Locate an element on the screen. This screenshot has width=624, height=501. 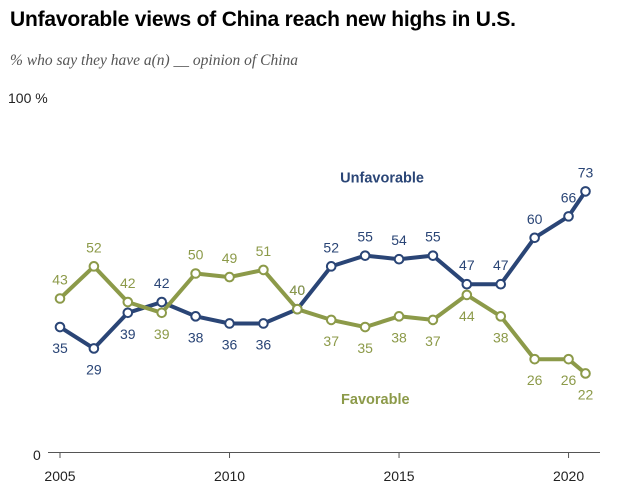
data-label-favorable: 39 is located at coordinates (162, 334).